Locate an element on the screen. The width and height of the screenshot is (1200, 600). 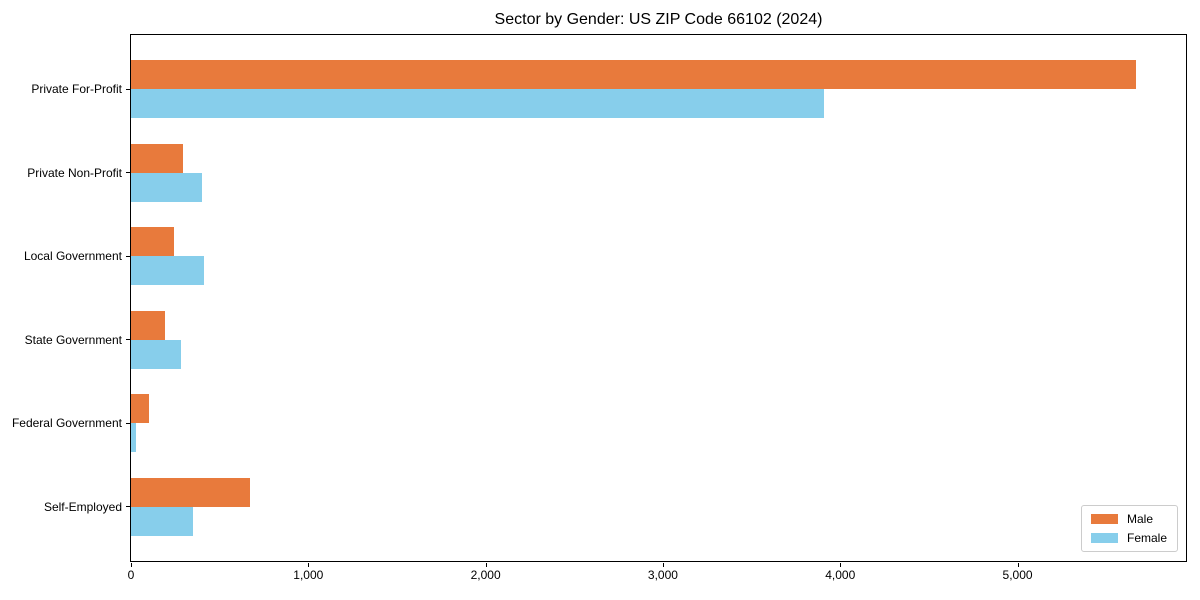
legend-label-male: Male is located at coordinates (1139, 519).